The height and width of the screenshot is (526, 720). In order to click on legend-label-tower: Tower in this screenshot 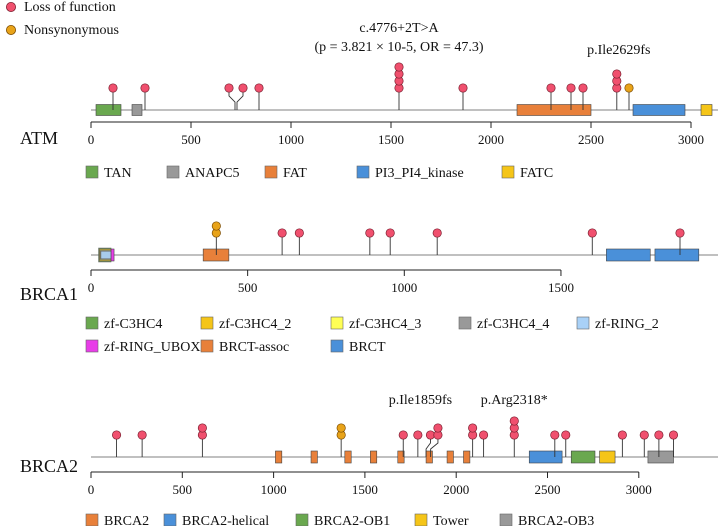, I will do `click(451, 520)`.